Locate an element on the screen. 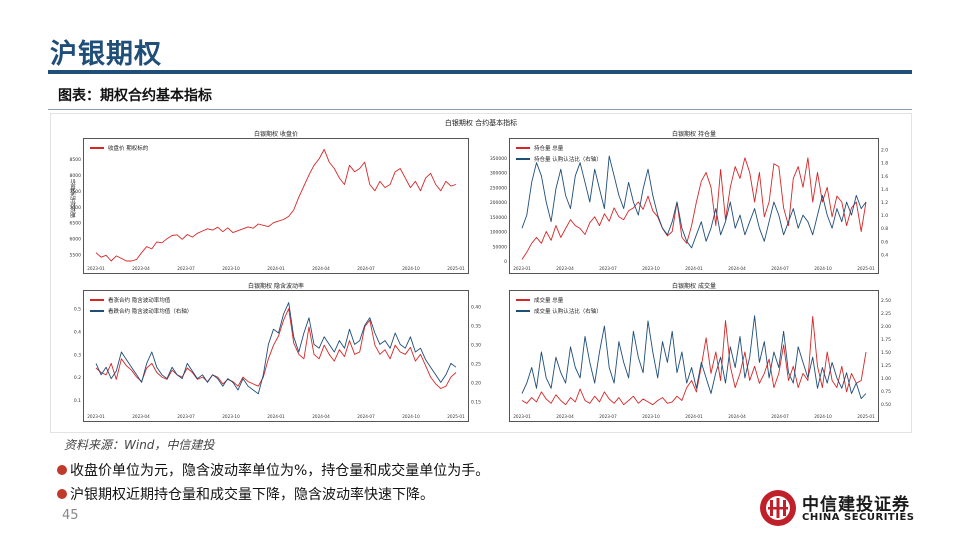 This screenshot has width=960, height=540. y2-tick-label: 0.6 is located at coordinates (884, 242).